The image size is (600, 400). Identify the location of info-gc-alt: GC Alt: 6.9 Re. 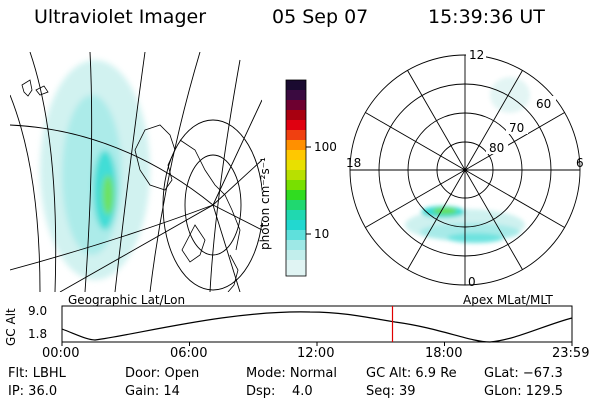
(411, 373).